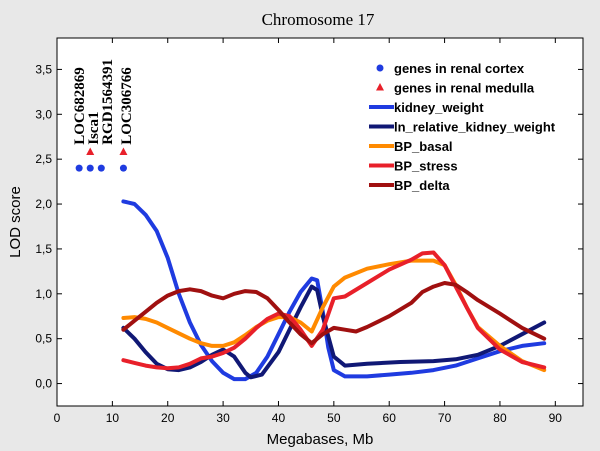 This screenshot has width=600, height=451. I want to click on x-axis-label: Megabases, Mb, so click(320, 439).